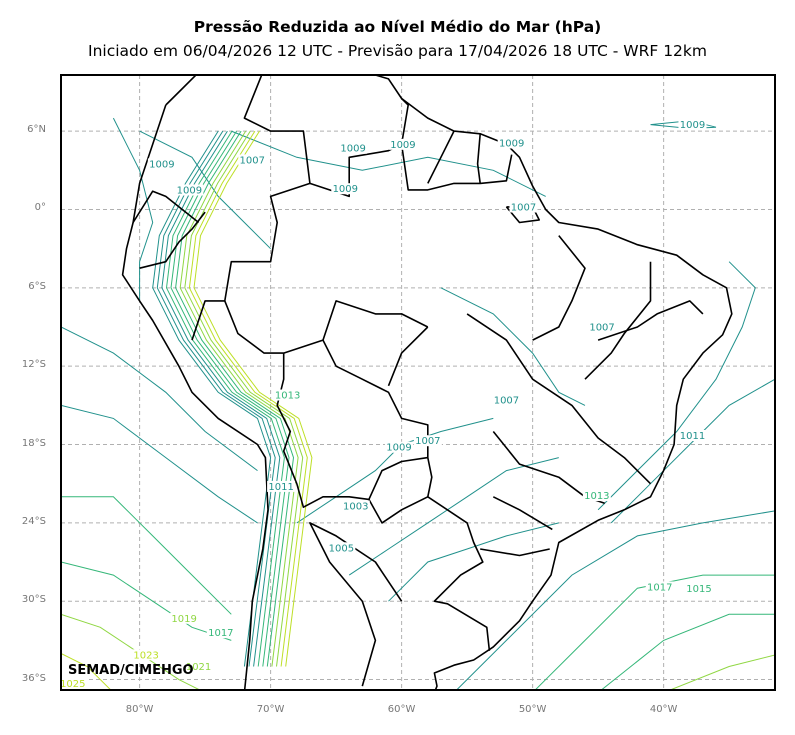 Image resolution: width=795 pixels, height=735 pixels. Describe the element at coordinates (37, 286) in the screenshot. I see `lat-tick-label: 6°S` at that location.